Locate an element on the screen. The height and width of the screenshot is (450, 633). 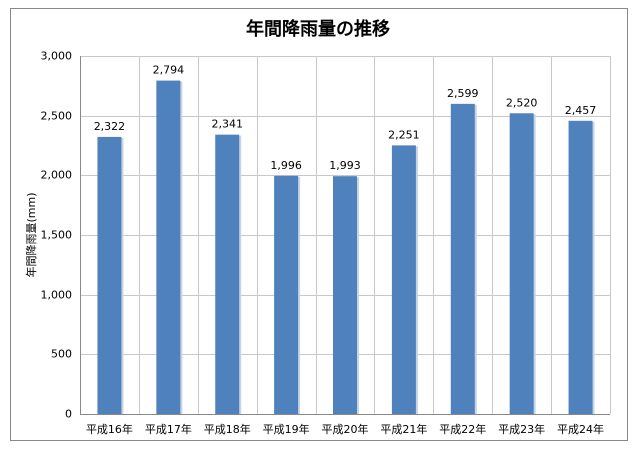
x-tick-label: 平成21年 is located at coordinates (403, 429).